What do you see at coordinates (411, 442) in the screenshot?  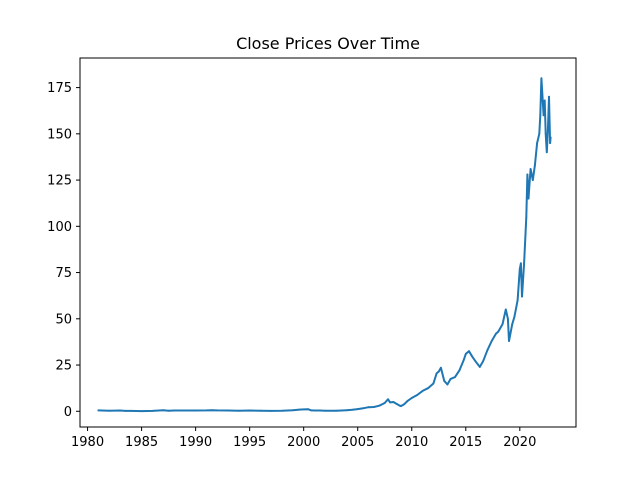 I see `x-tick-label: 2010` at bounding box center [411, 442].